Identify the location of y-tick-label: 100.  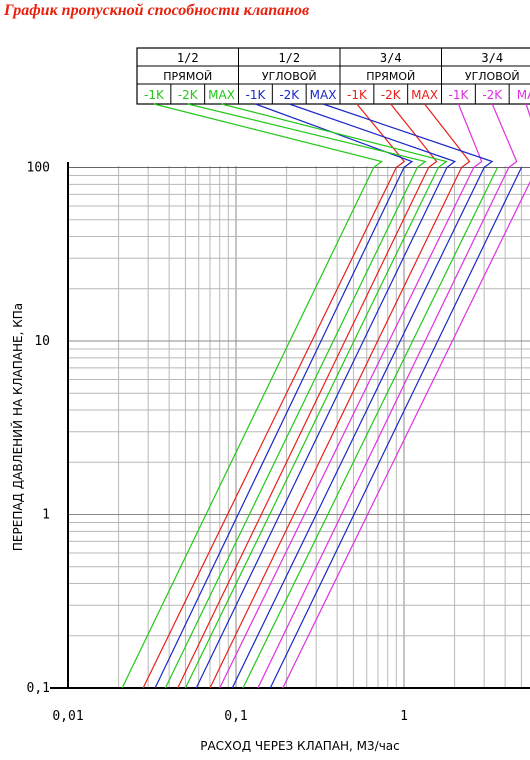
(38, 168).